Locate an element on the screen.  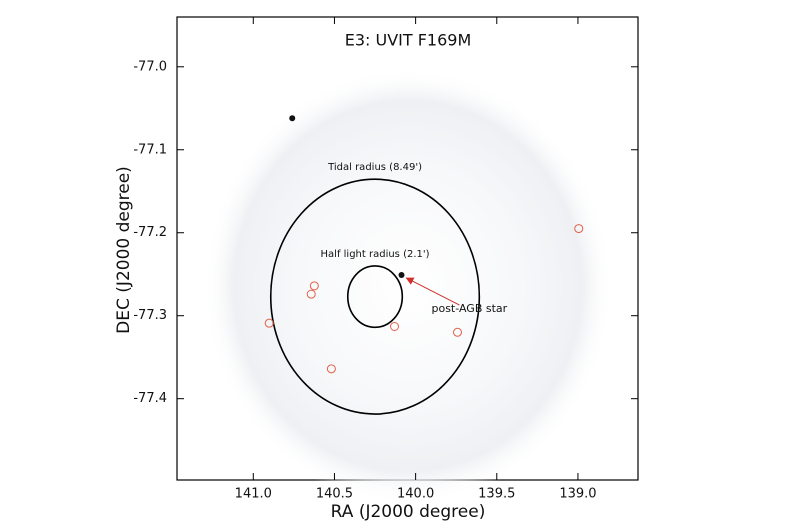
x-tick-label: 139.0 is located at coordinates (577, 494).